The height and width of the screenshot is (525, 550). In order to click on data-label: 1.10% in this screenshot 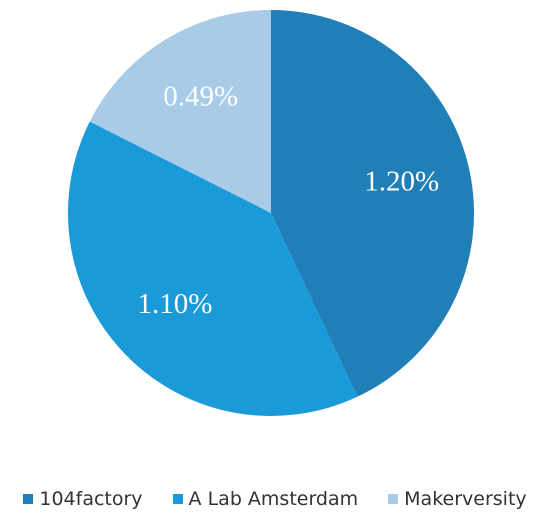, I will do `click(174, 304)`.